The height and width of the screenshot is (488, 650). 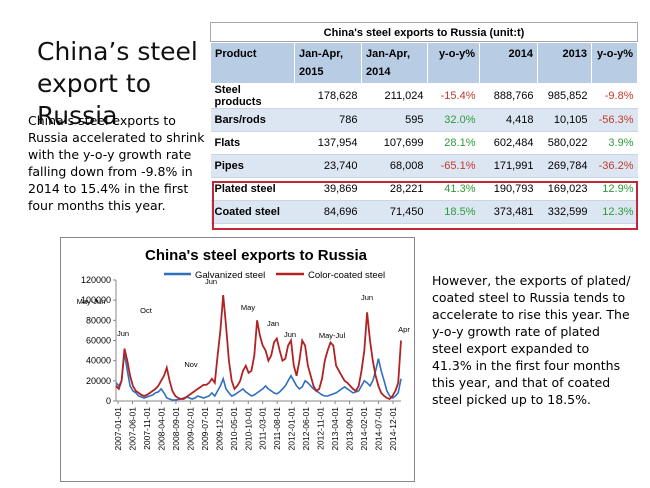 I want to click on row-product-name: Flats, so click(x=252, y=143).